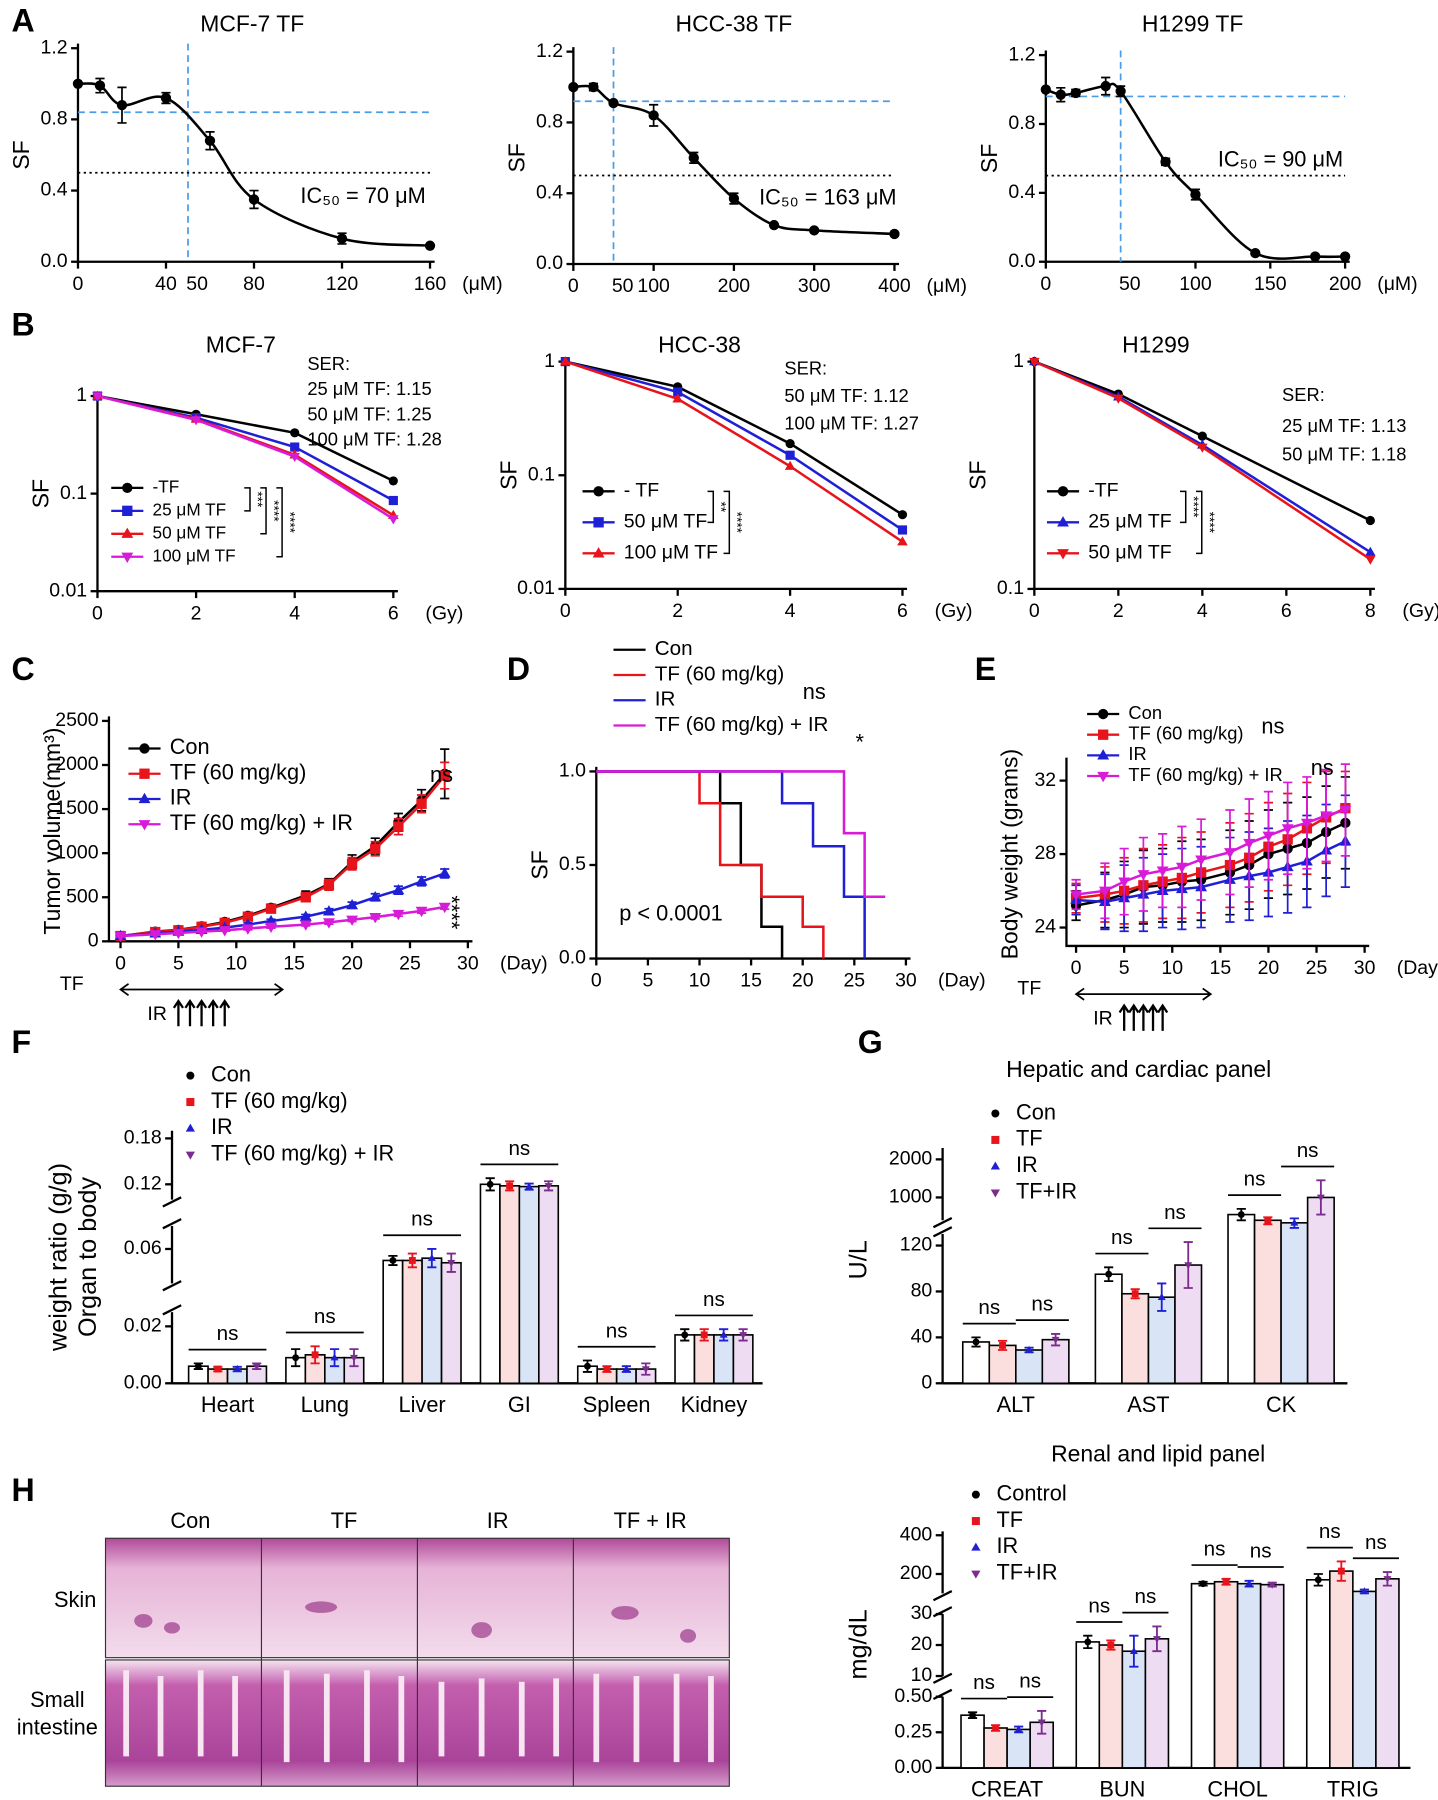  I want to click on y-tick-label: 24, so click(1045, 927).